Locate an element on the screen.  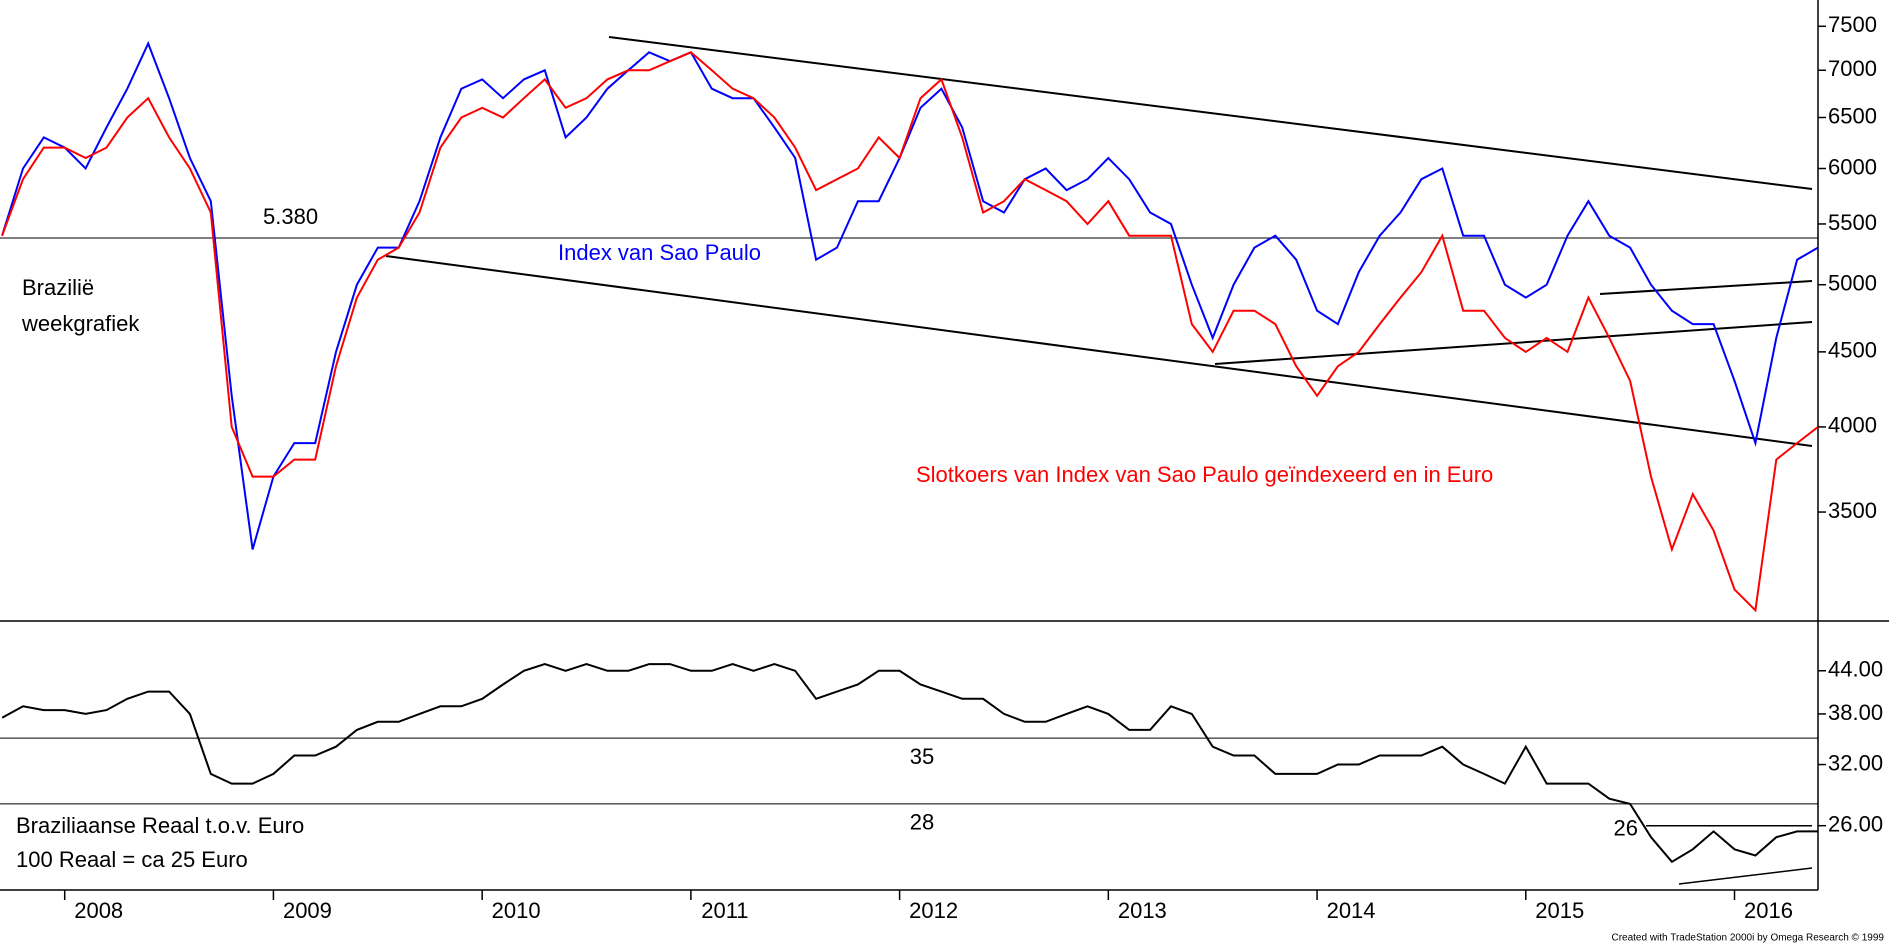
series-label: Index van Sao Paulo is located at coordinates (659, 252).